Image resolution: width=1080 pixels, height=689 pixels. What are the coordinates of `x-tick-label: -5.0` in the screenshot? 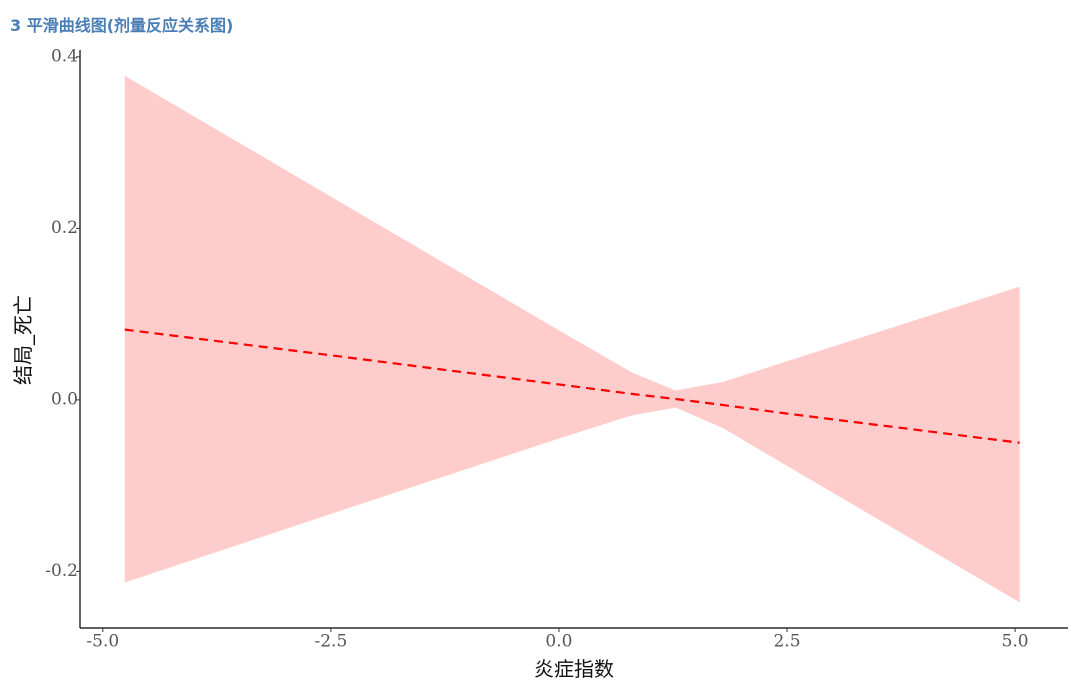 It's located at (102, 642).